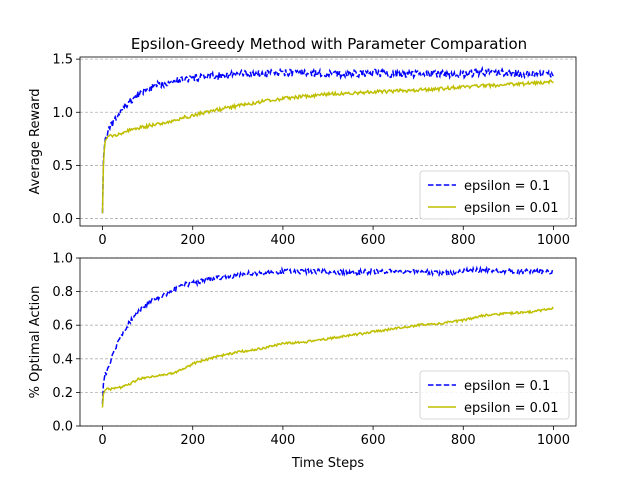 The image size is (640, 479). What do you see at coordinates (35, 142) in the screenshot?
I see `y-axis-label: Average Reward` at bounding box center [35, 142].